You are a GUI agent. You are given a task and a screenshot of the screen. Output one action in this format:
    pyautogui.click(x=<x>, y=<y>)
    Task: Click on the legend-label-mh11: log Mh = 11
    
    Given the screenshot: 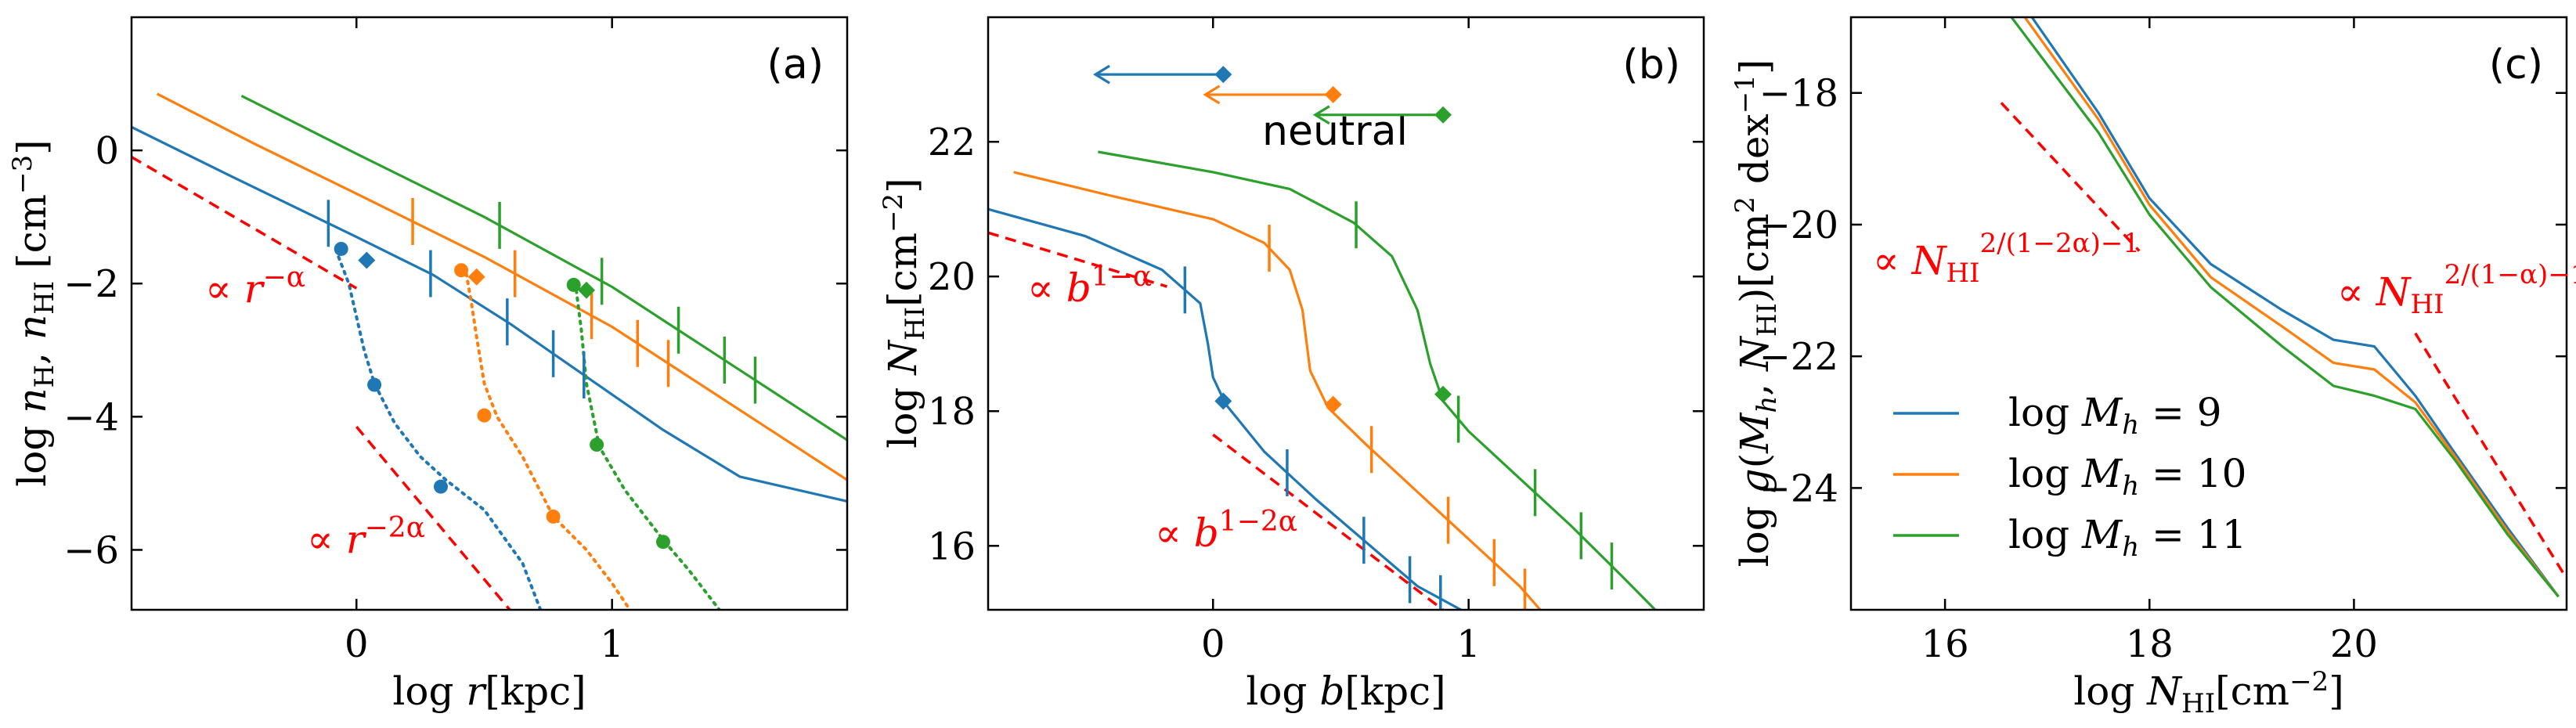 What is the action you would take?
    pyautogui.click(x=2127, y=537)
    